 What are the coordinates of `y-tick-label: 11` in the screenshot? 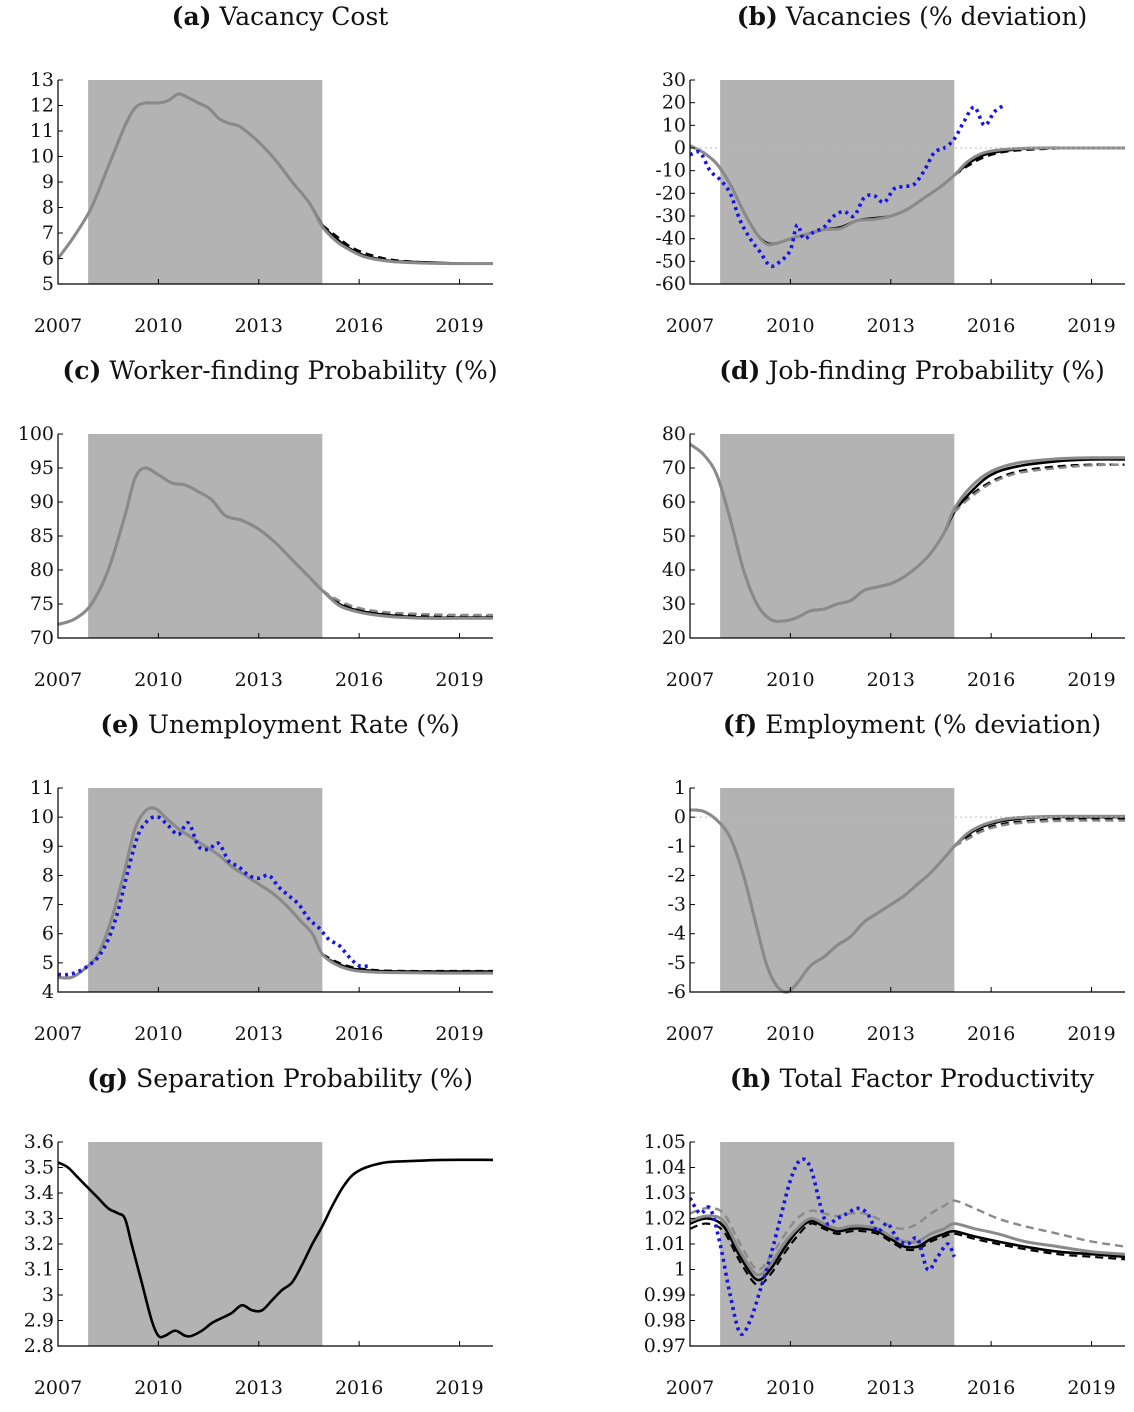 It's located at (42, 788).